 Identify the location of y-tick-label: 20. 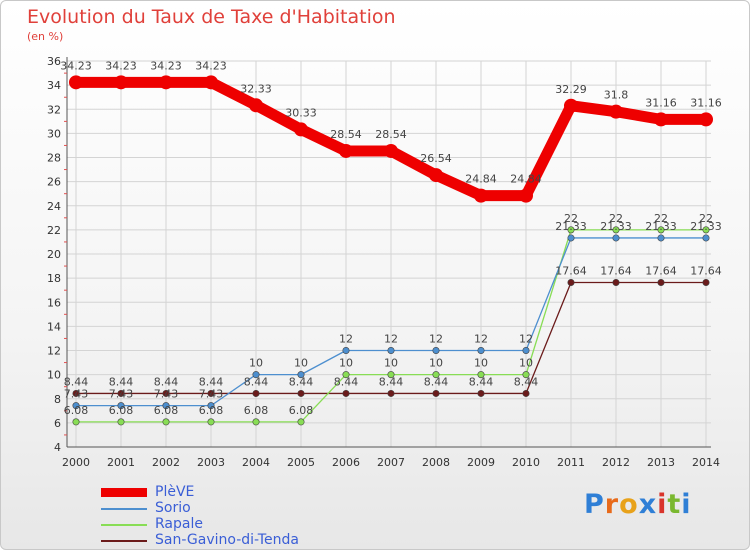
(54, 254).